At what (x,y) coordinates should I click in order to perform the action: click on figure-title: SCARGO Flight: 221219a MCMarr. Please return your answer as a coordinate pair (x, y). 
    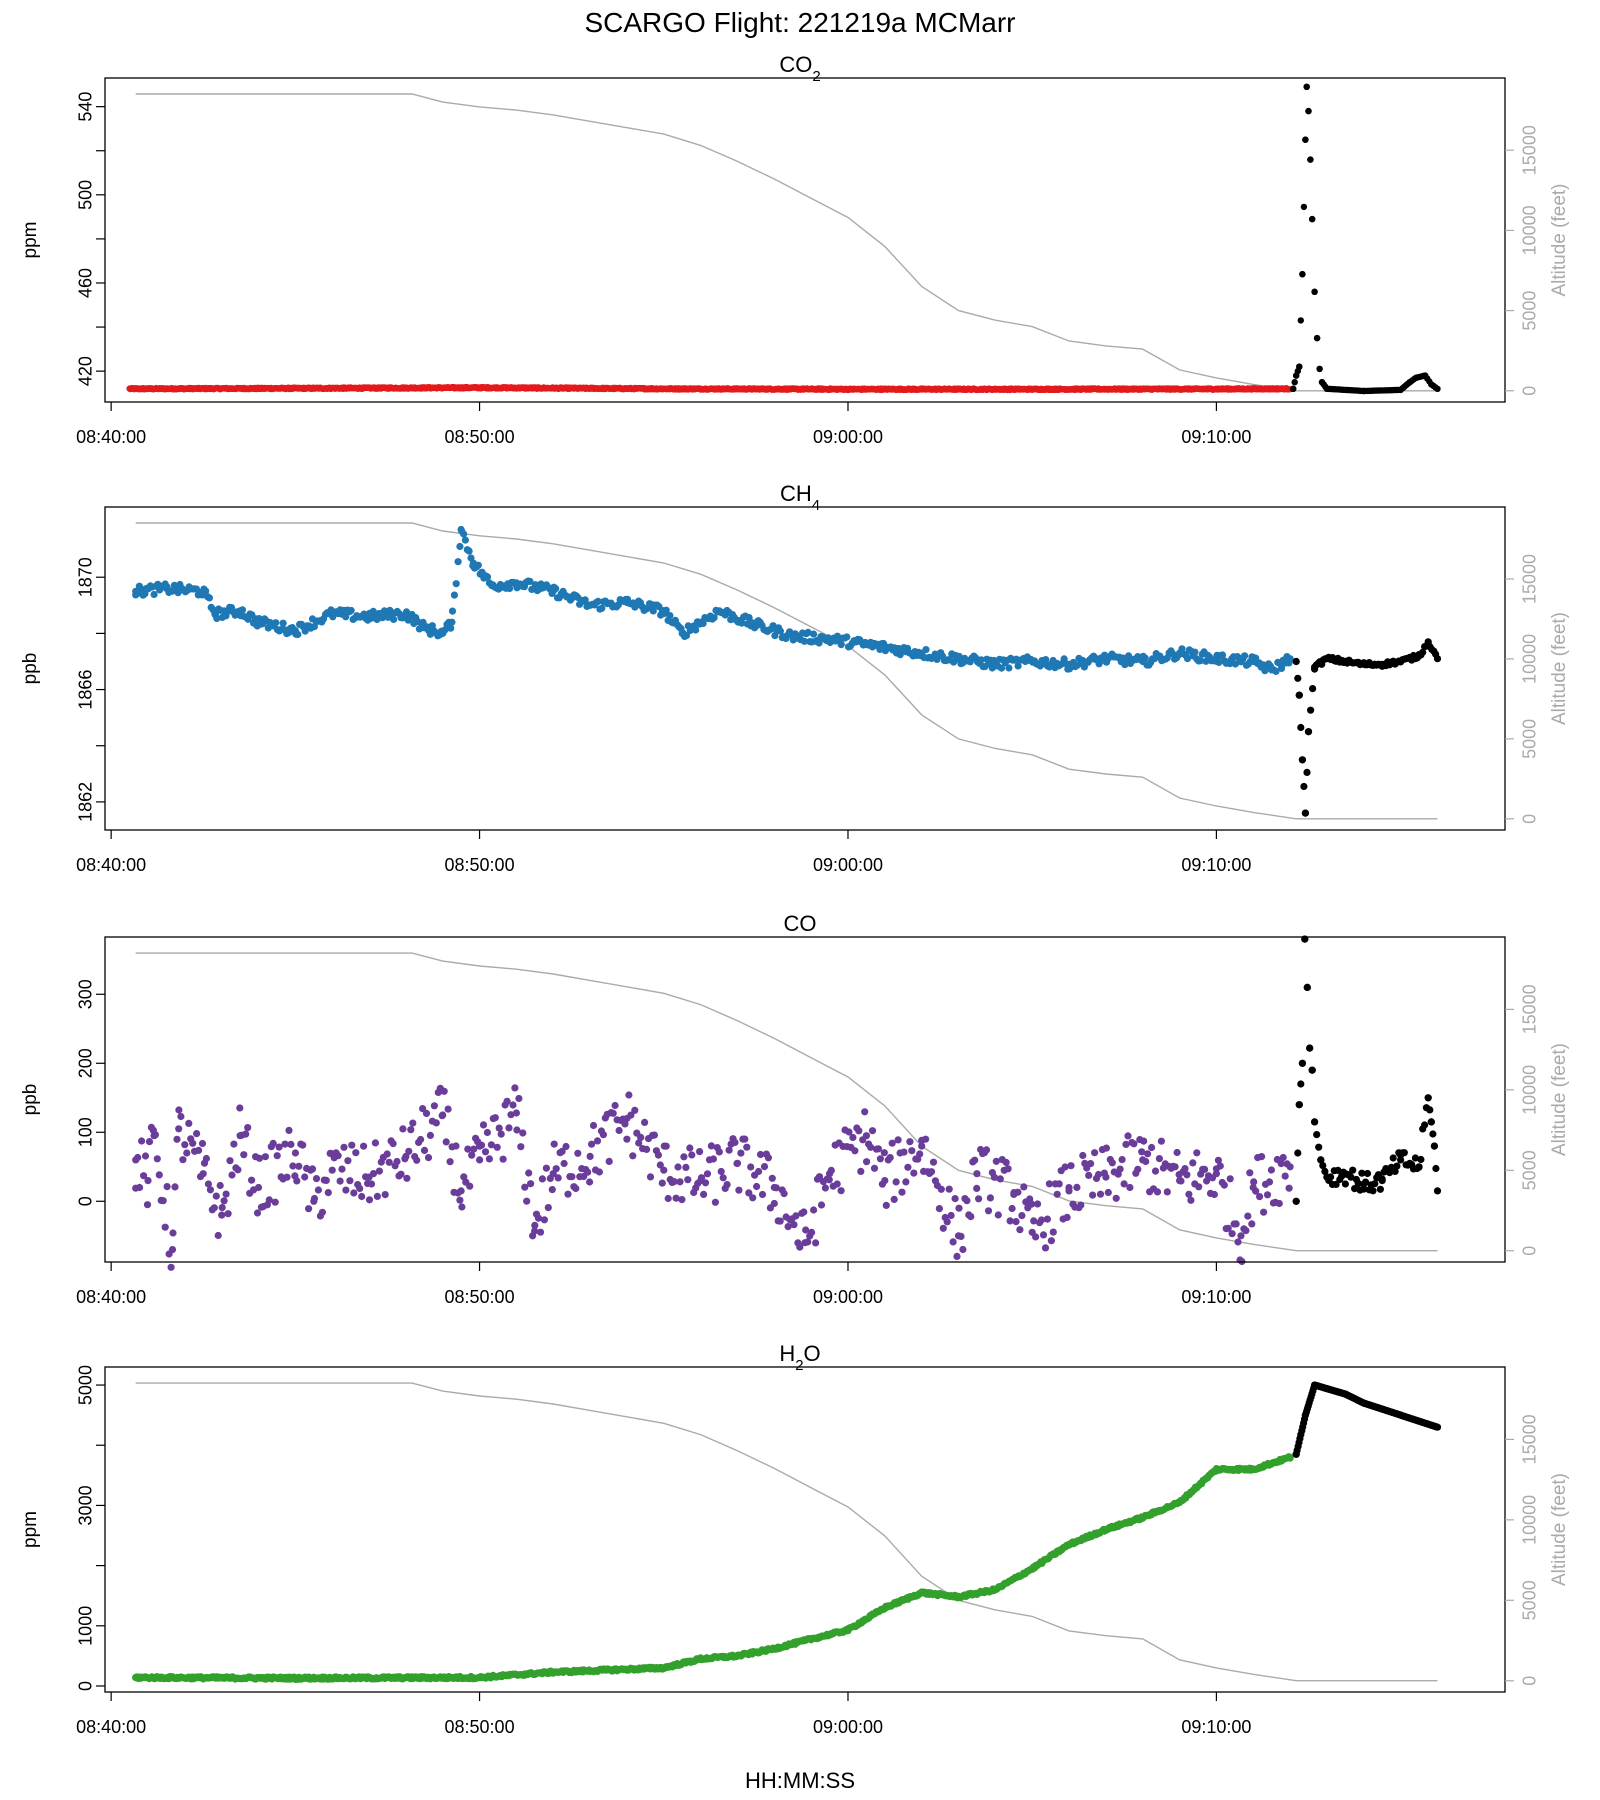
    Looking at the image, I should click on (799, 22).